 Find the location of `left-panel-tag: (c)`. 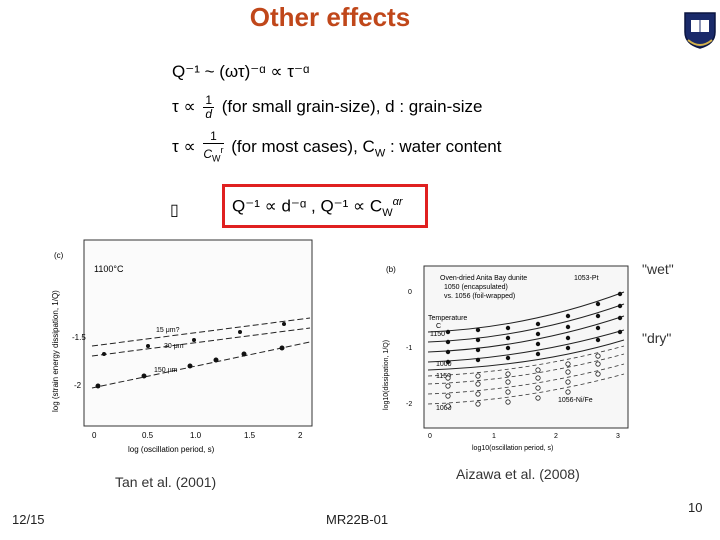

left-panel-tag: (c) is located at coordinates (59, 255).